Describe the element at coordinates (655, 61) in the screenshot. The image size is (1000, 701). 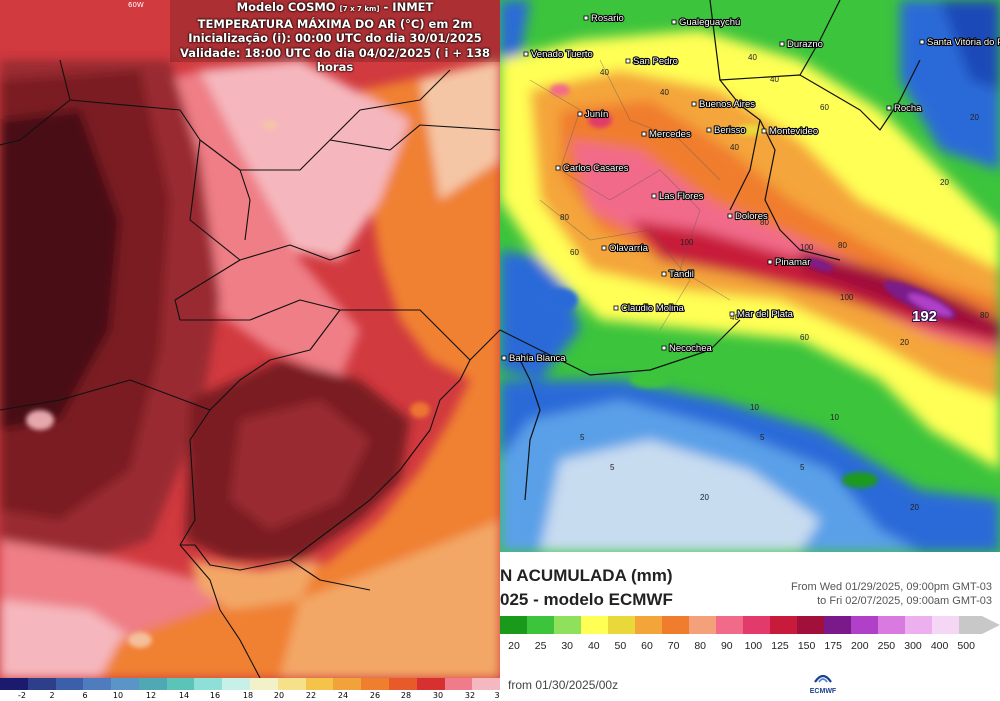
I see `city-label: San Pedro` at that location.